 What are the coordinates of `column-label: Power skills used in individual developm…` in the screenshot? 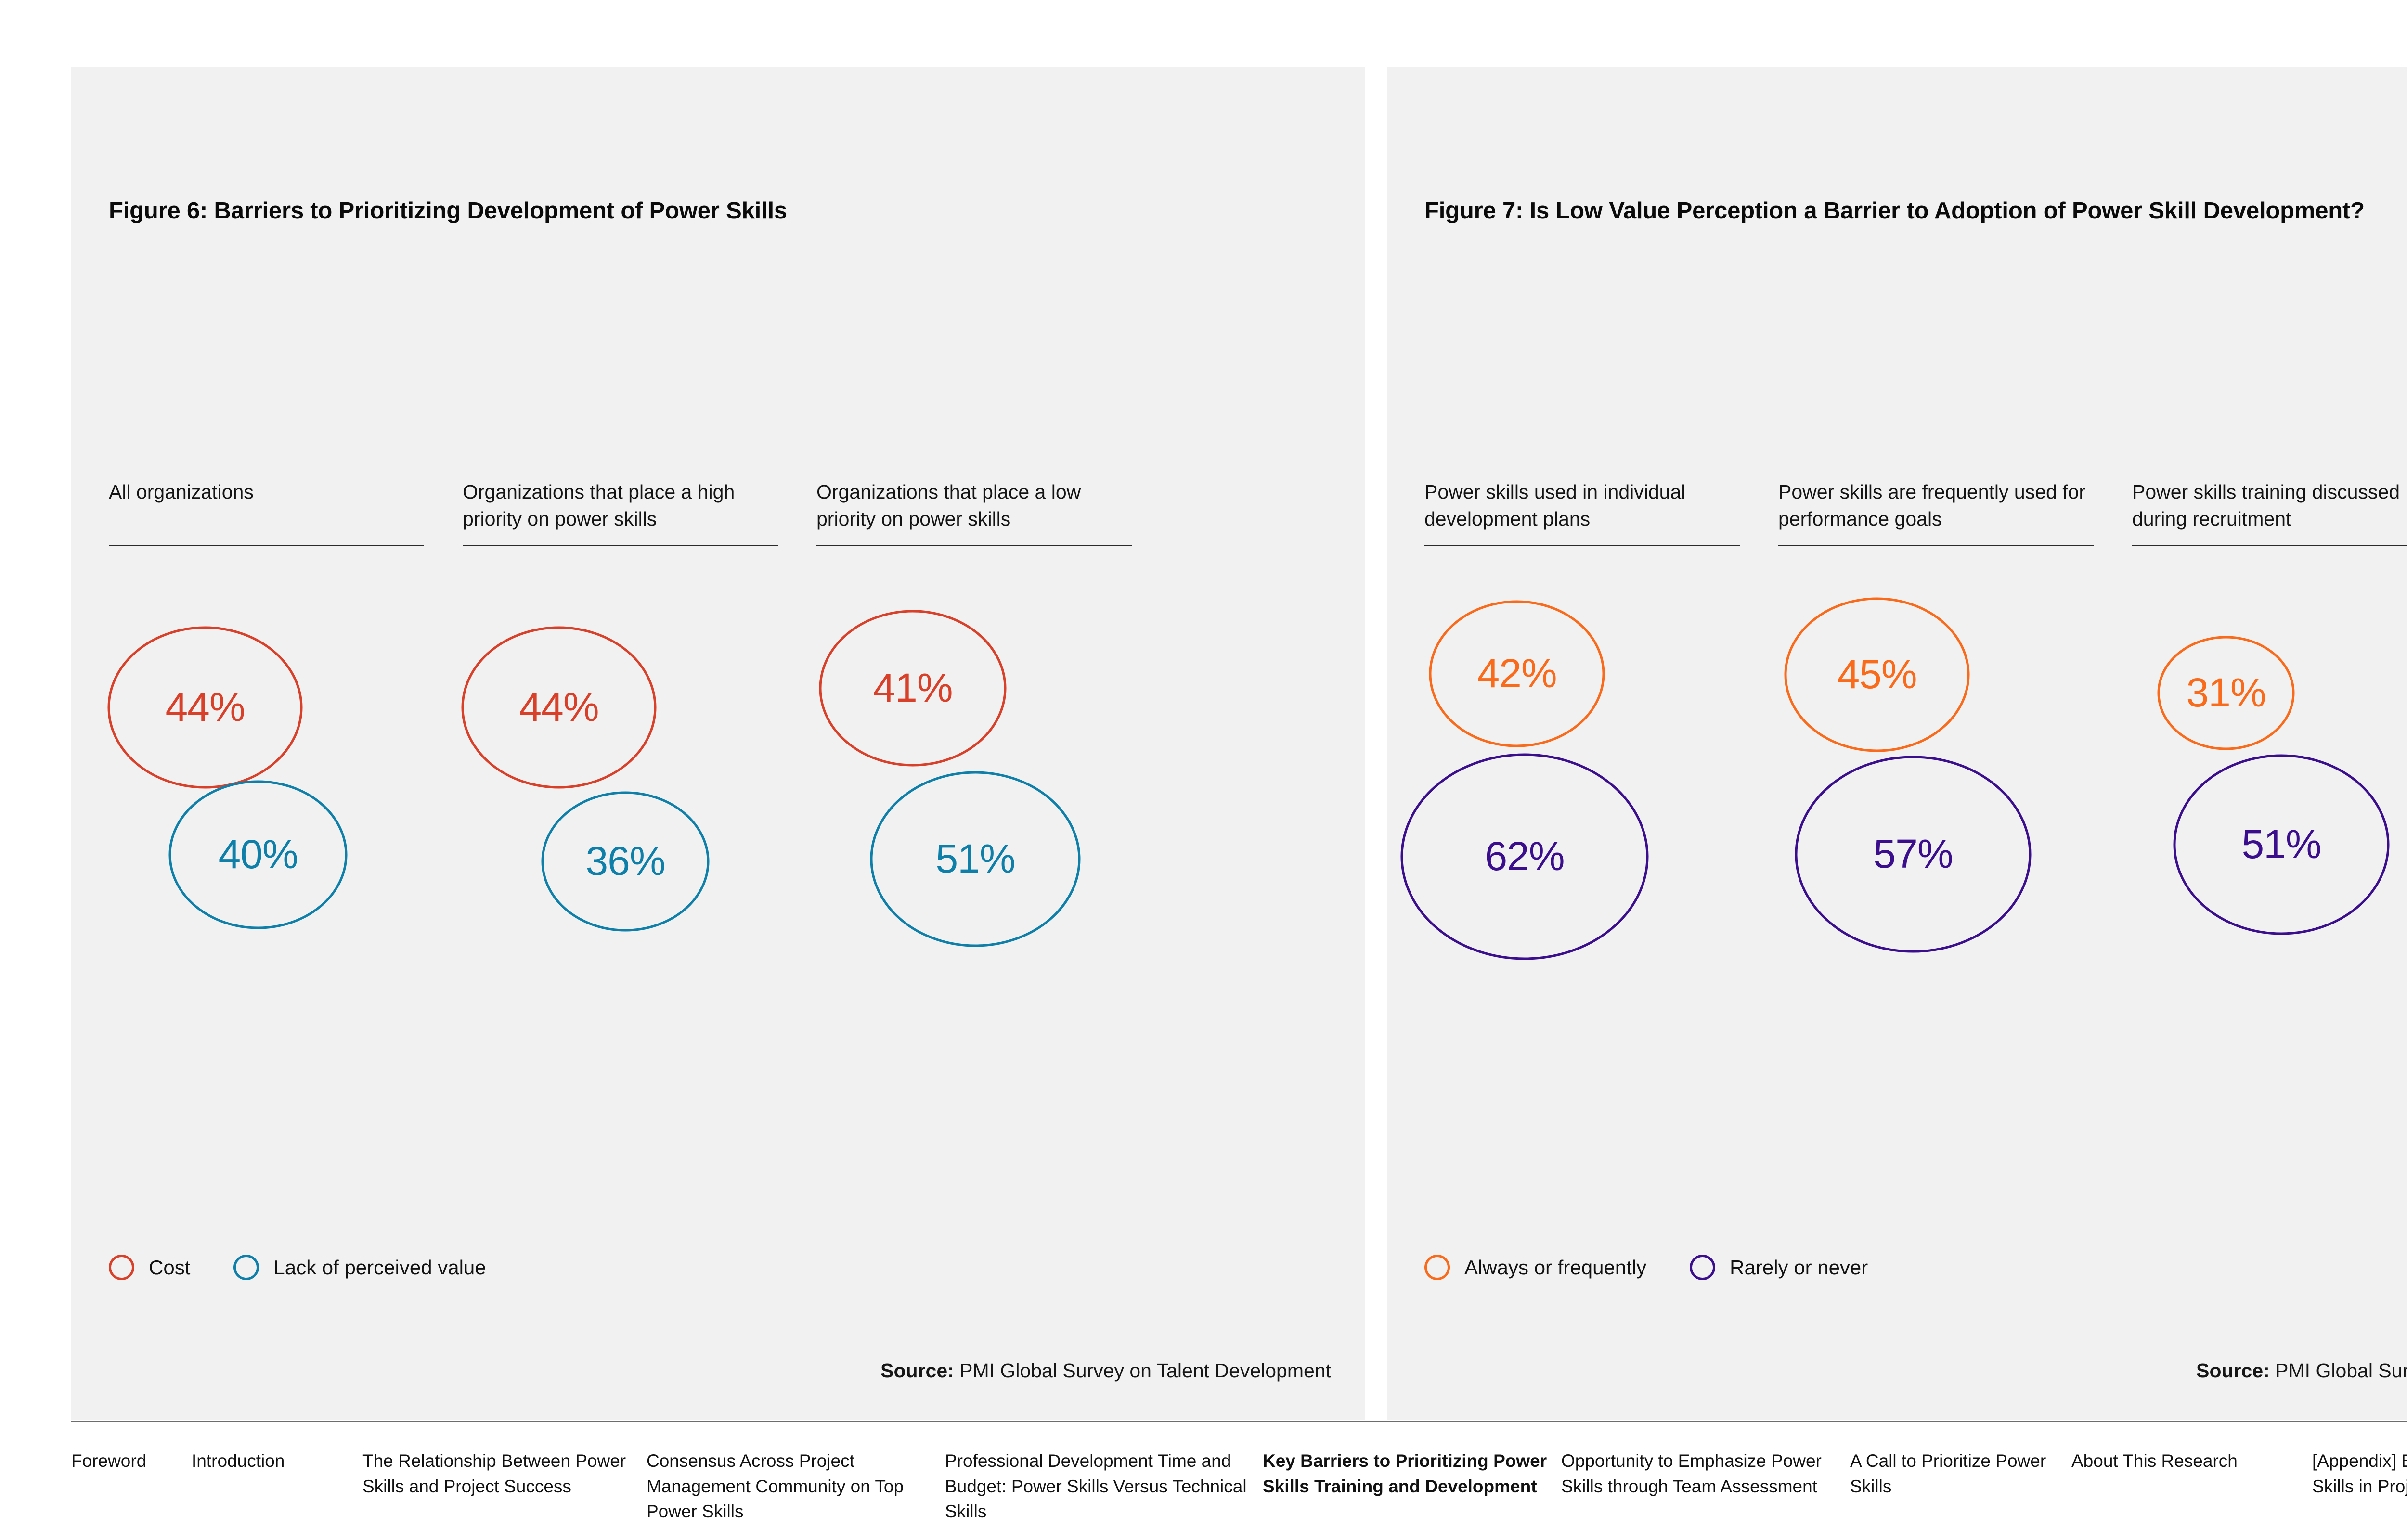 It's located at (1555, 505).